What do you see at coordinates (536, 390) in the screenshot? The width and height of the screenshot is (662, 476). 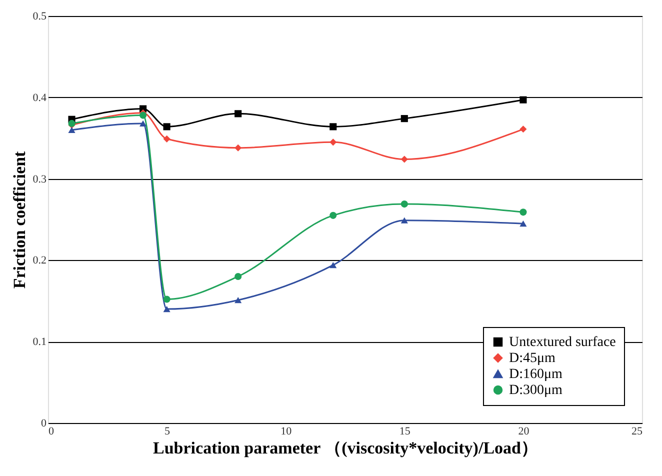 I see `legend-label: D:300μm` at bounding box center [536, 390].